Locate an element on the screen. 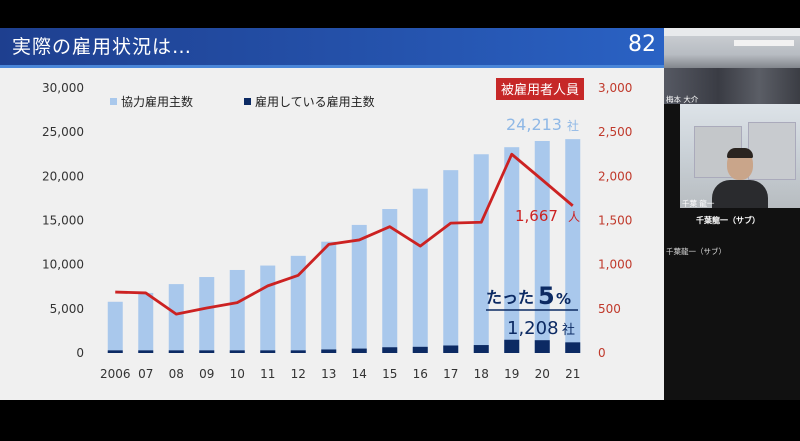  x-axis-tick-label: 10 is located at coordinates (237, 374).